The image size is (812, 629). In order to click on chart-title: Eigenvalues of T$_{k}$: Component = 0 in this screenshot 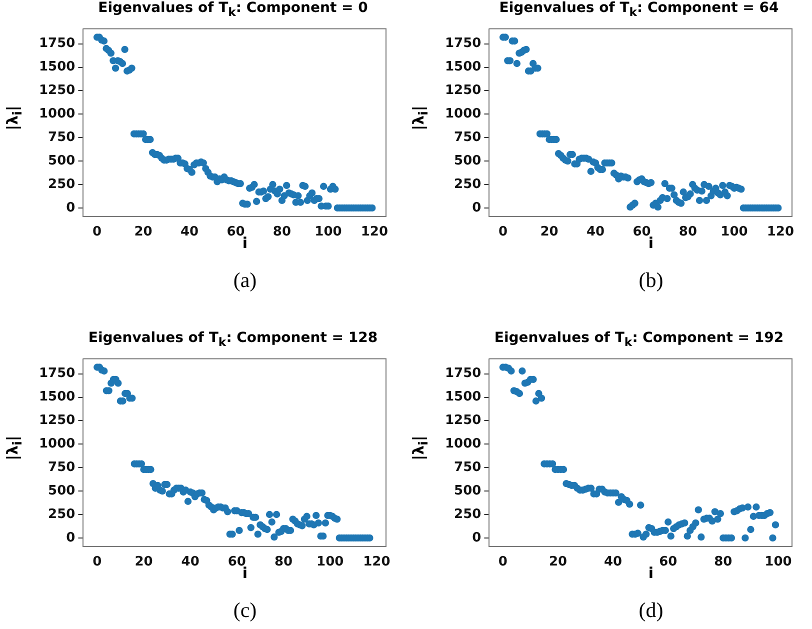, I will do `click(233, 9)`.